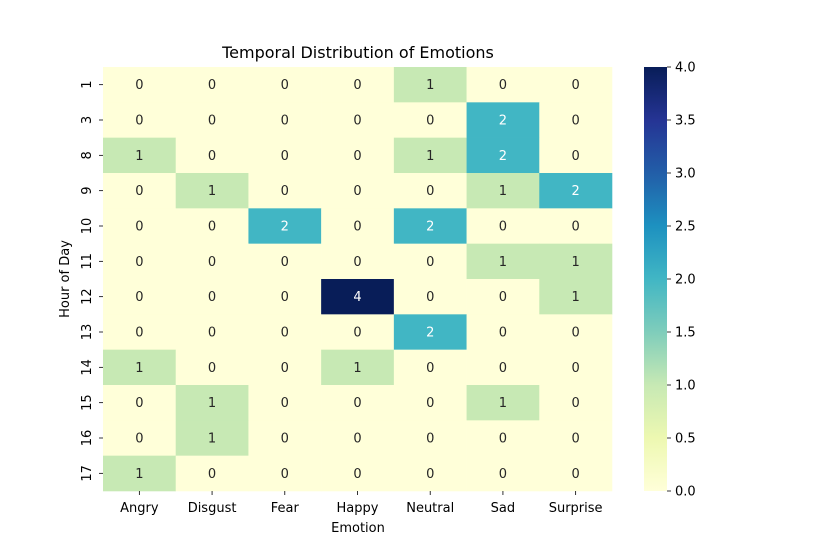  What do you see at coordinates (685, 68) in the screenshot?
I see `colorbar-tick-label: 4.0` at bounding box center [685, 68].